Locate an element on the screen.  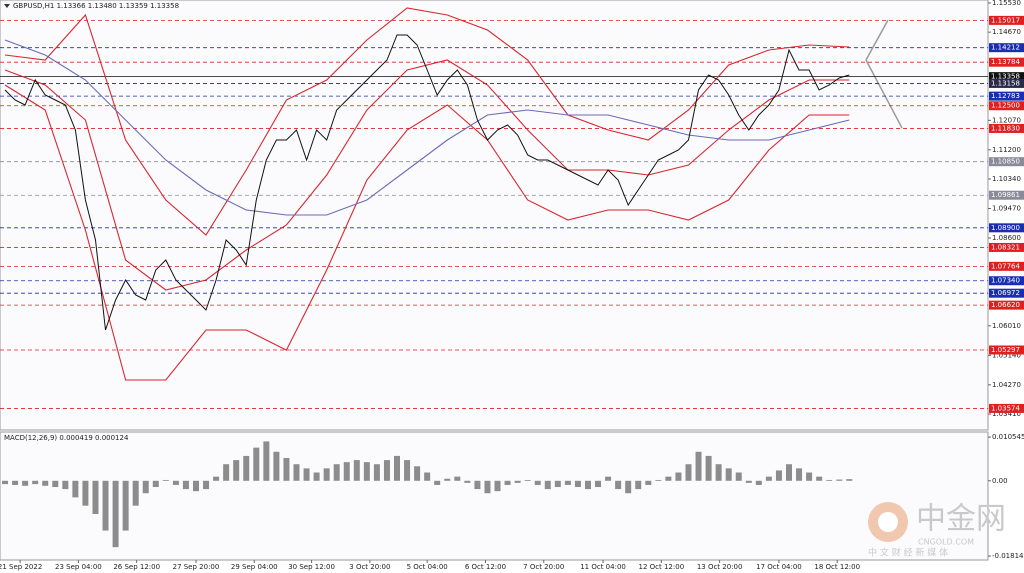
watermark-site: CNGOLD.COM is located at coordinates (946, 542).